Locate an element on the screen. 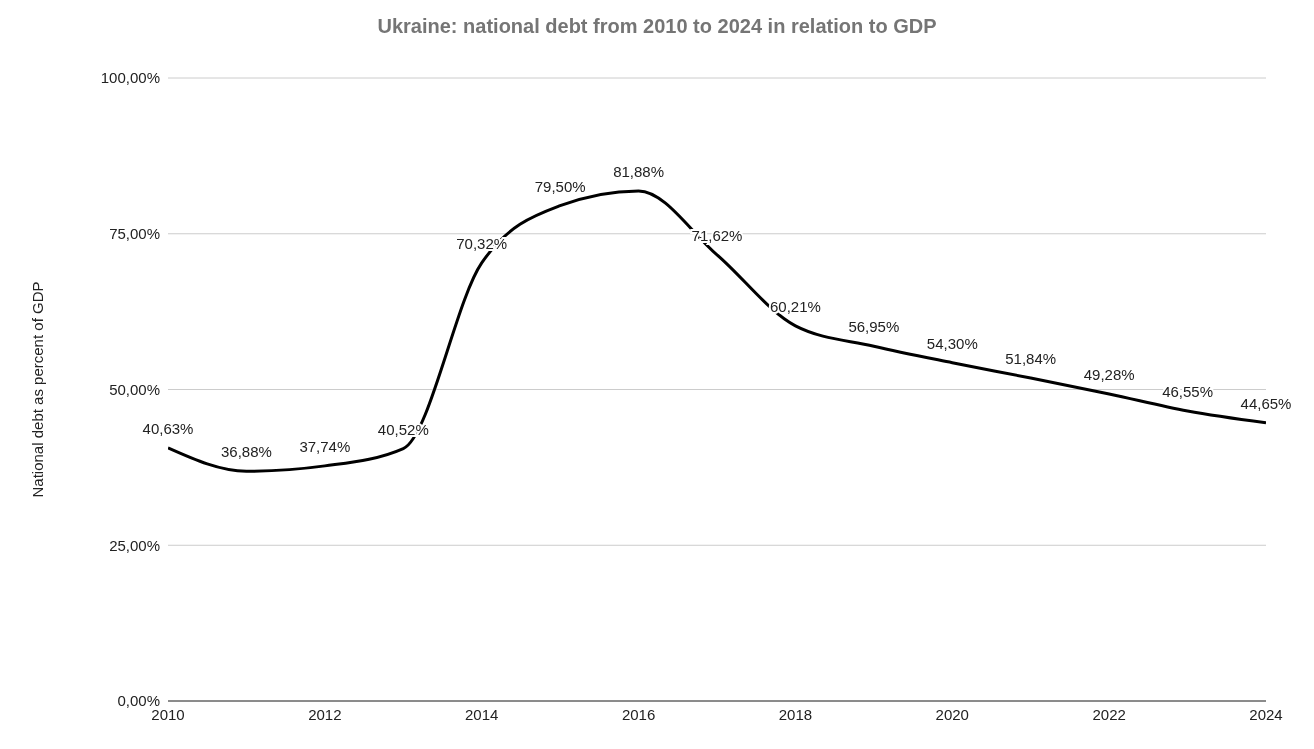  data-label: 40,63% is located at coordinates (168, 428).